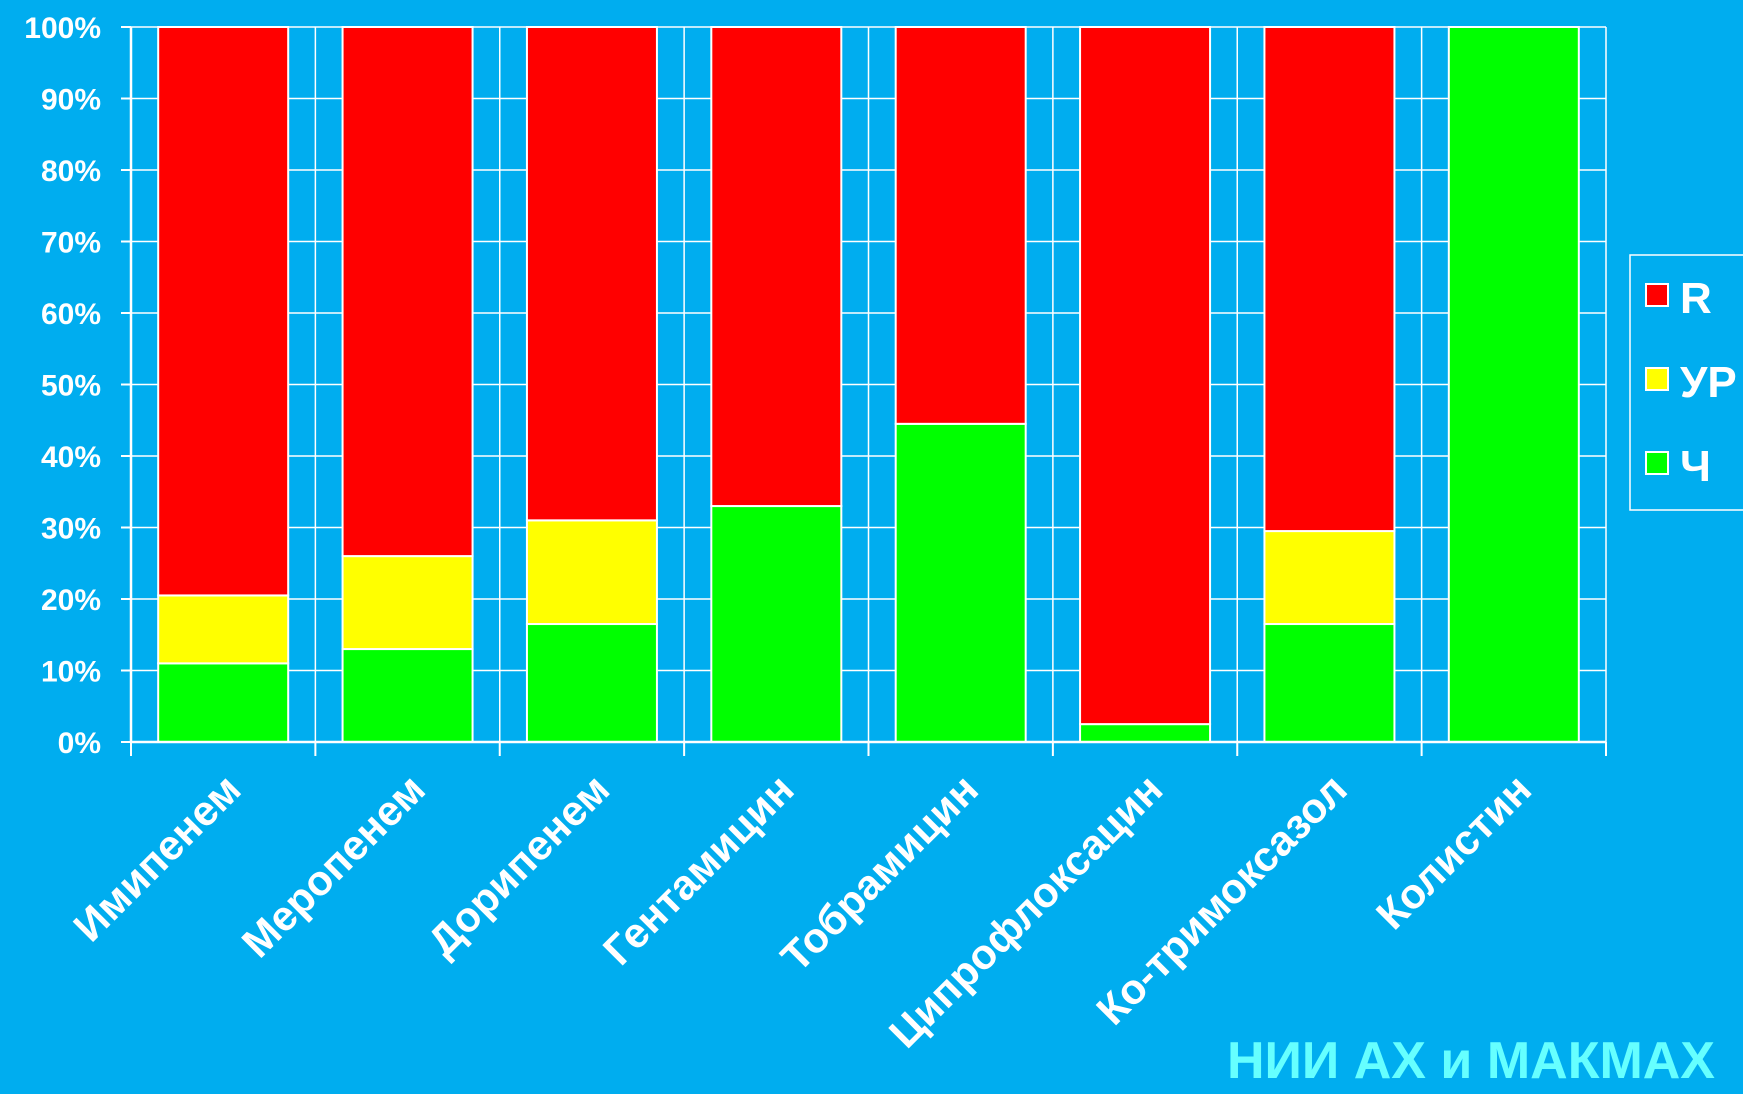 The width and height of the screenshot is (1743, 1094). Describe the element at coordinates (71, 457) in the screenshot. I see `y-tick-label: 40%` at that location.